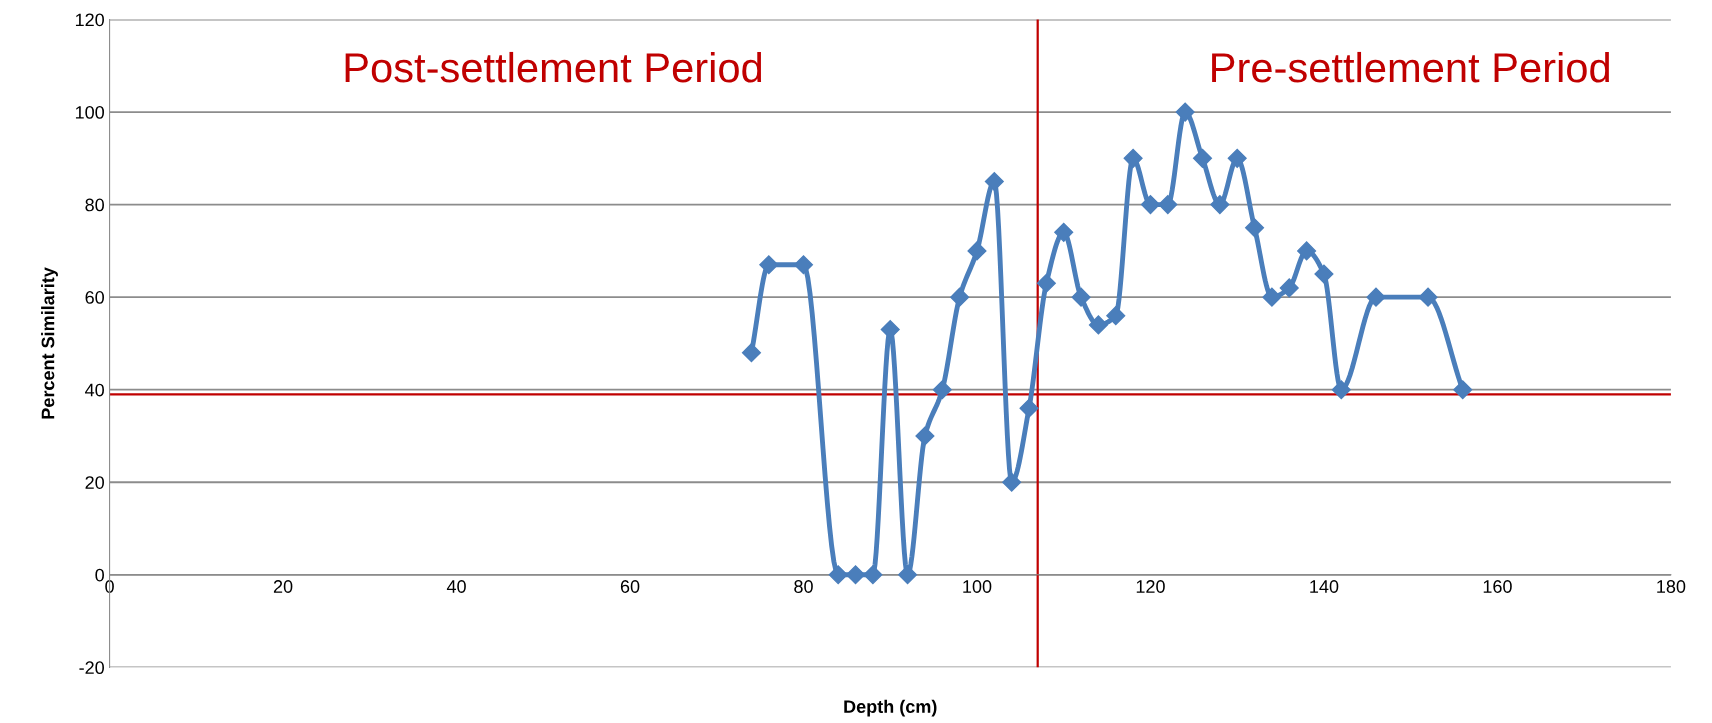  I want to click on y-tick-label: 80, so click(94, 205).